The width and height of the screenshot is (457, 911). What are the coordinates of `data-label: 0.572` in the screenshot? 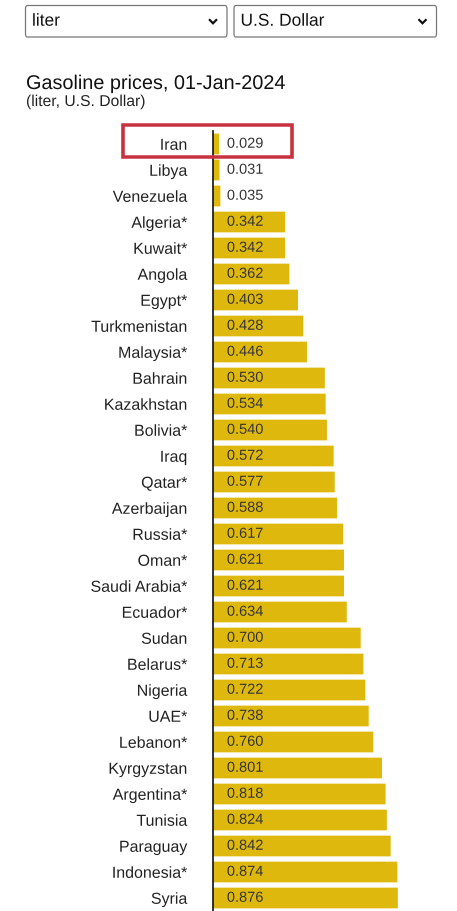 It's located at (245, 455).